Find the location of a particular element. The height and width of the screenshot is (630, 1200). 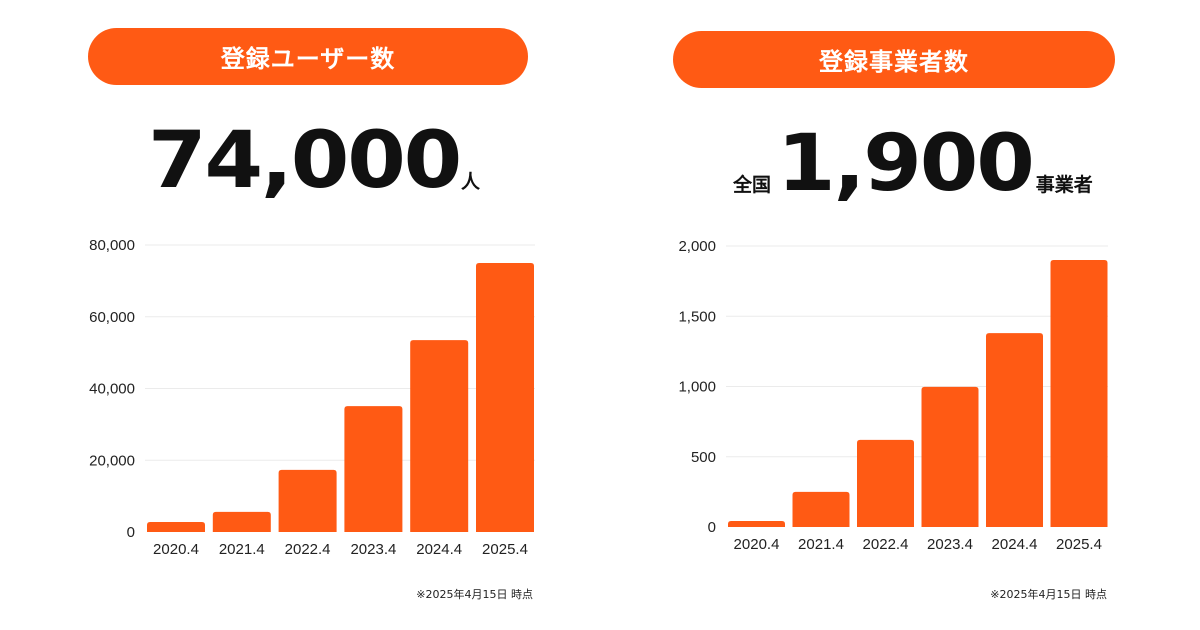

y-tick-label: 500 is located at coordinates (703, 457).